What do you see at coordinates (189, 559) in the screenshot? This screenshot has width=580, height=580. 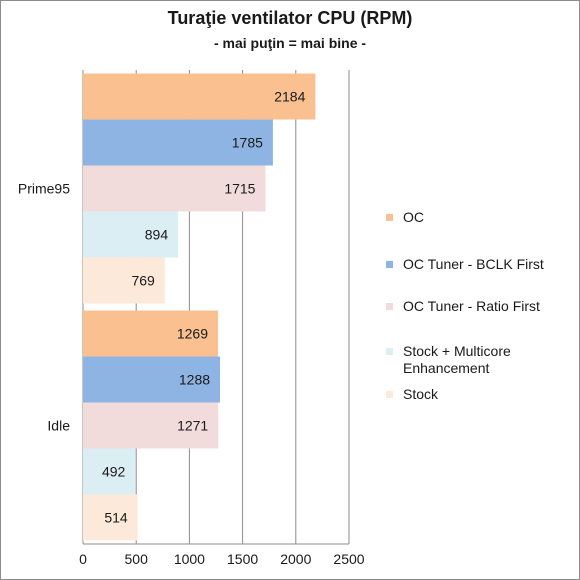 I see `x-tick-label: 1000` at bounding box center [189, 559].